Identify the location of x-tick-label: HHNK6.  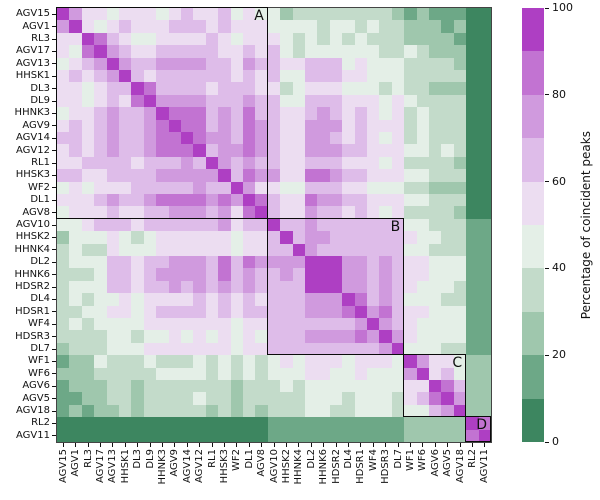
(324, 467).